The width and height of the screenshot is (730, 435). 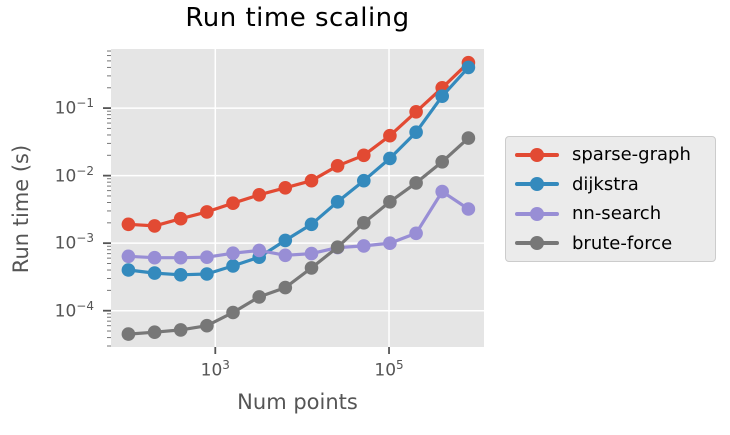 What do you see at coordinates (74, 310) in the screenshot?
I see `y-tick-label: 10⁻⁴` at bounding box center [74, 310].